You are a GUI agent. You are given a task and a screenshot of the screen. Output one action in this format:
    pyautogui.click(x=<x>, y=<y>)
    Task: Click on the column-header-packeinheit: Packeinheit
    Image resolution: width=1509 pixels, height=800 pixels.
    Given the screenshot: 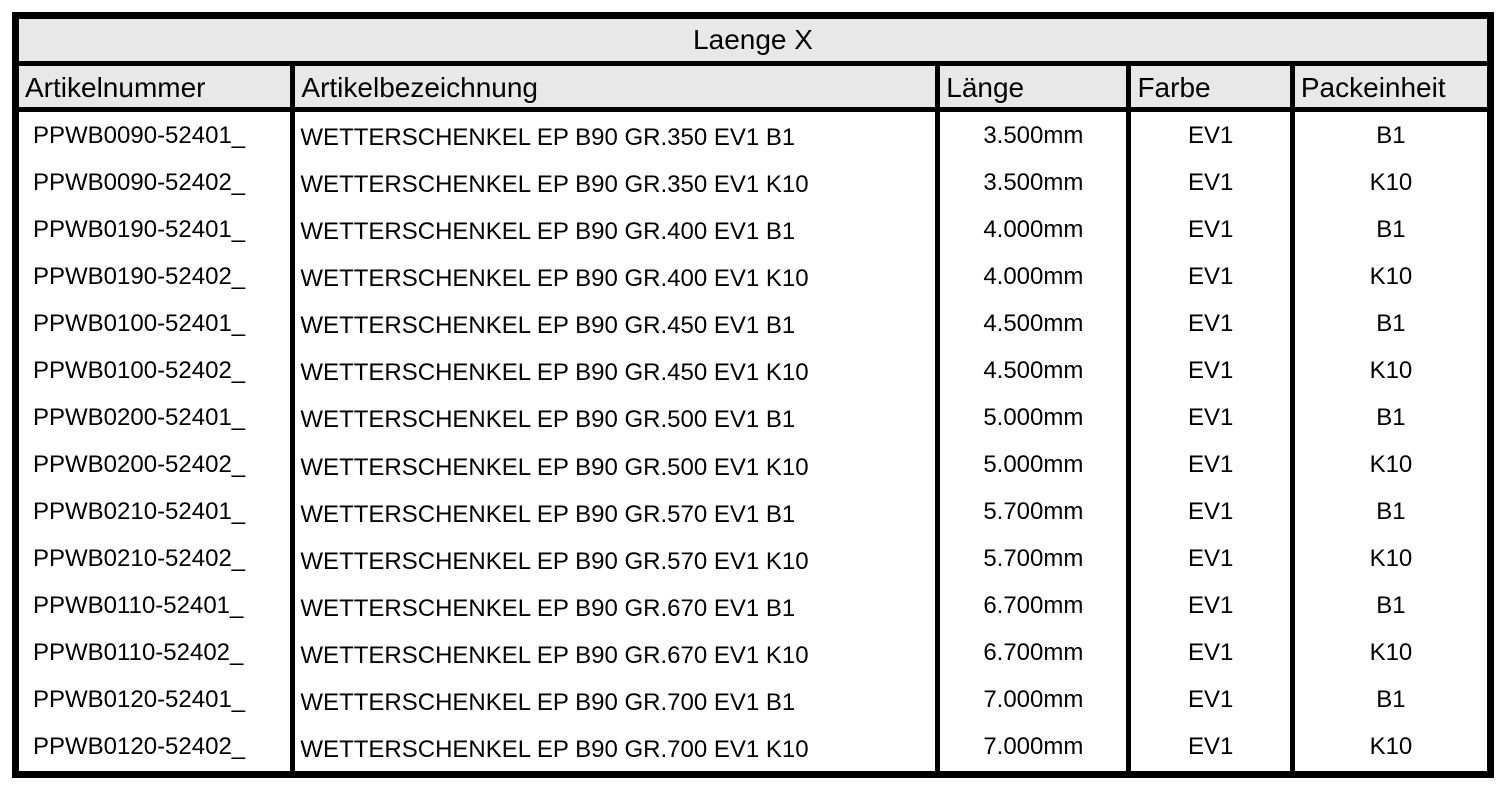 What is the action you would take?
    pyautogui.click(x=1388, y=89)
    